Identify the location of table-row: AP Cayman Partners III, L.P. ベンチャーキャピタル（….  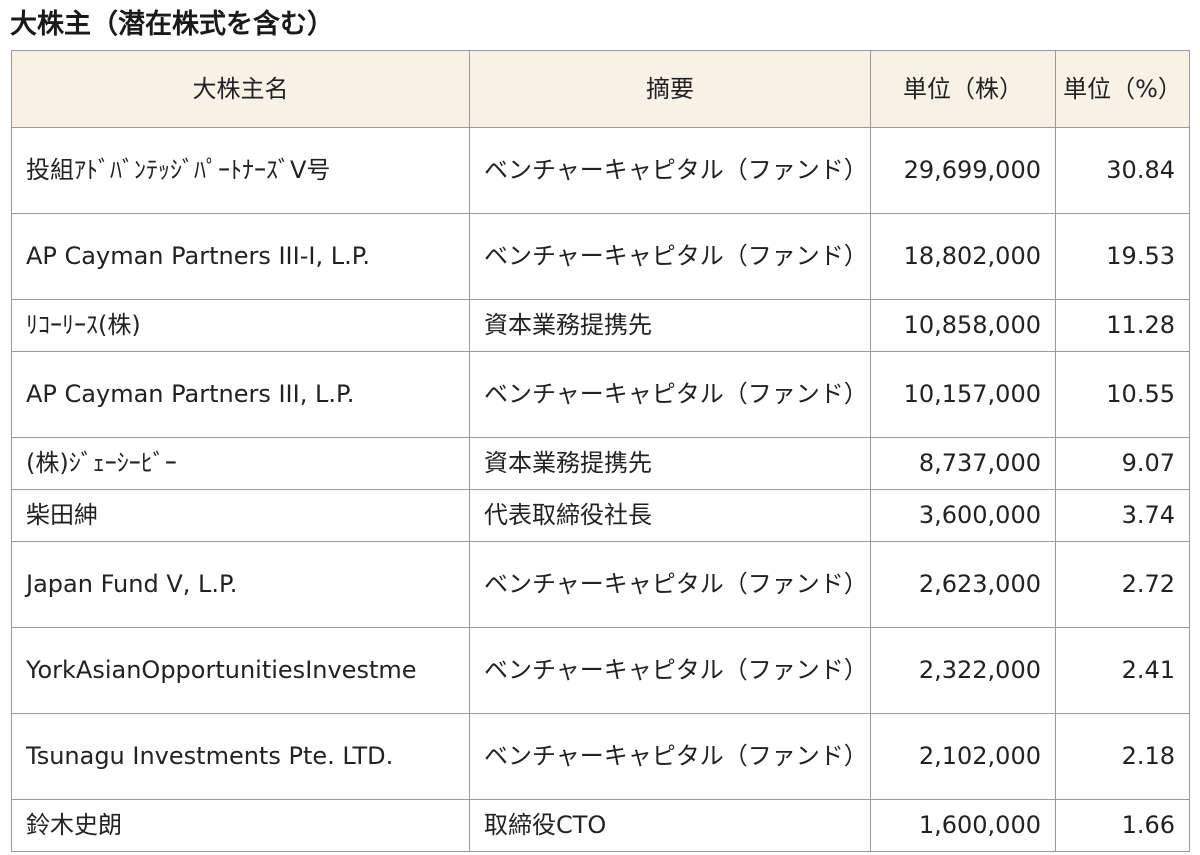
(600, 394).